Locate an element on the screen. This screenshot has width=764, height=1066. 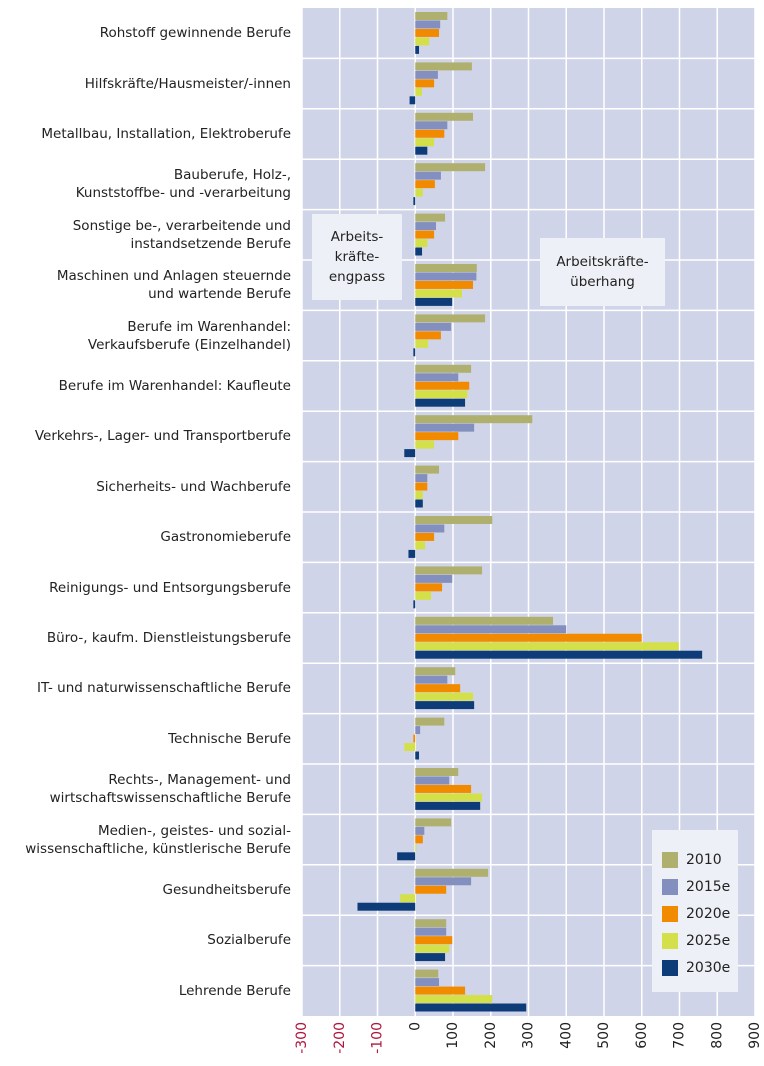
legend-label: 2010 is located at coordinates (704, 860).